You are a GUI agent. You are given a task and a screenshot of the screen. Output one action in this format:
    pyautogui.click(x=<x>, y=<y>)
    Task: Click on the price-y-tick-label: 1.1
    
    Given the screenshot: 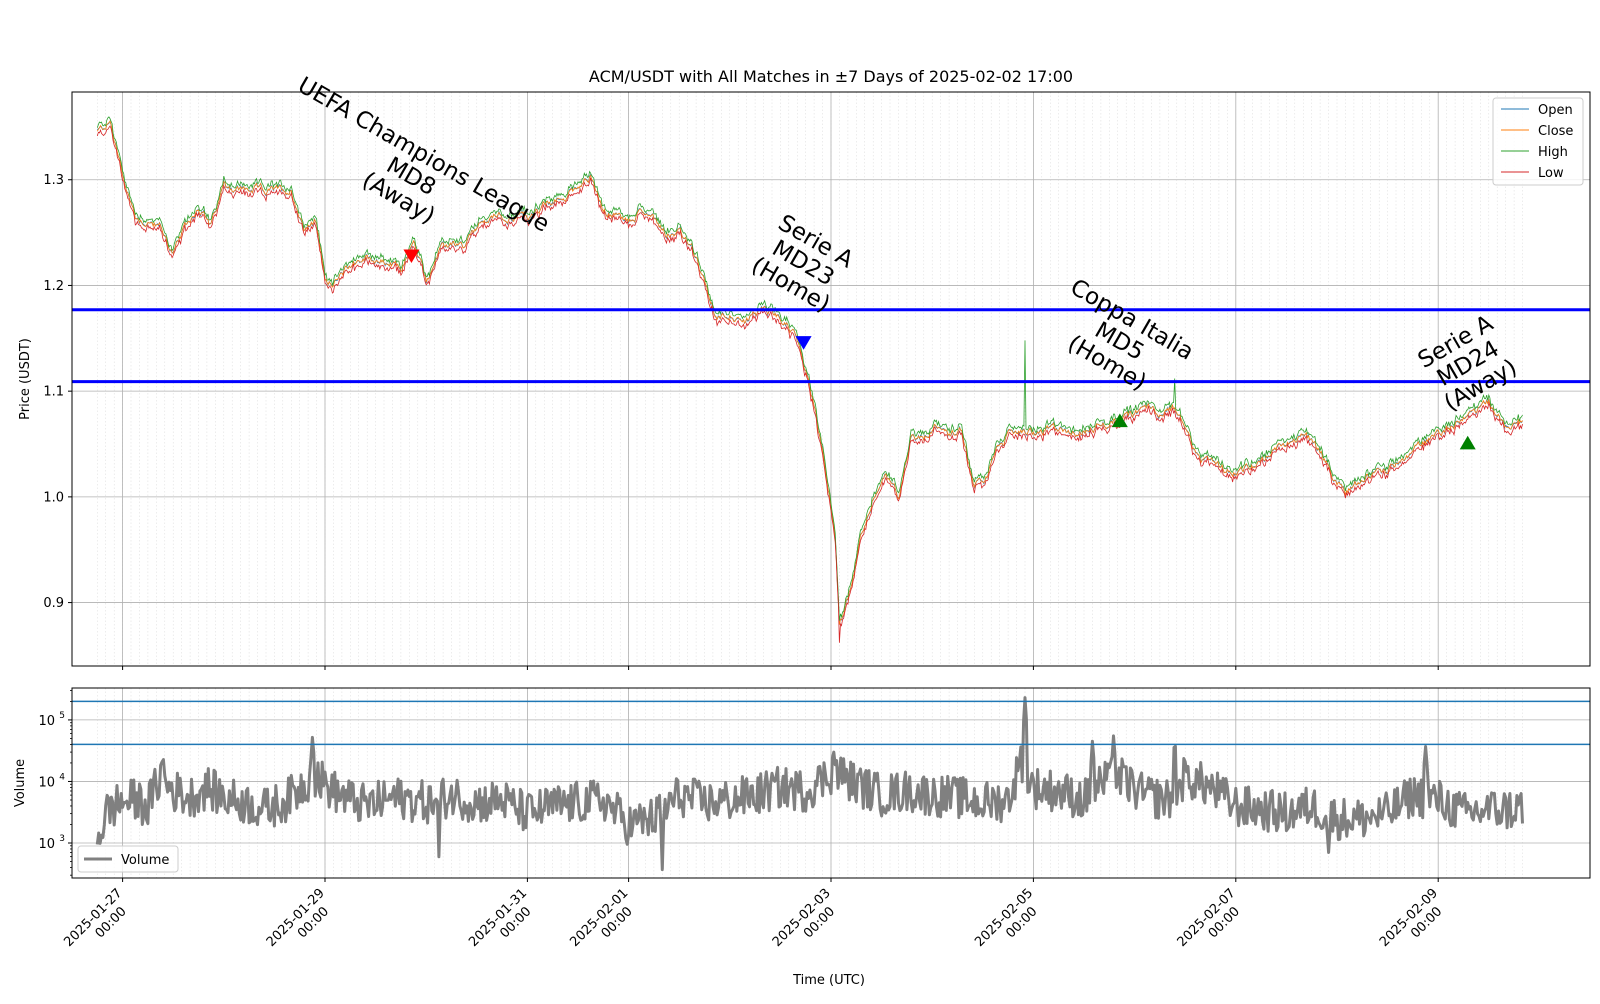 What is the action you would take?
    pyautogui.click(x=53, y=392)
    